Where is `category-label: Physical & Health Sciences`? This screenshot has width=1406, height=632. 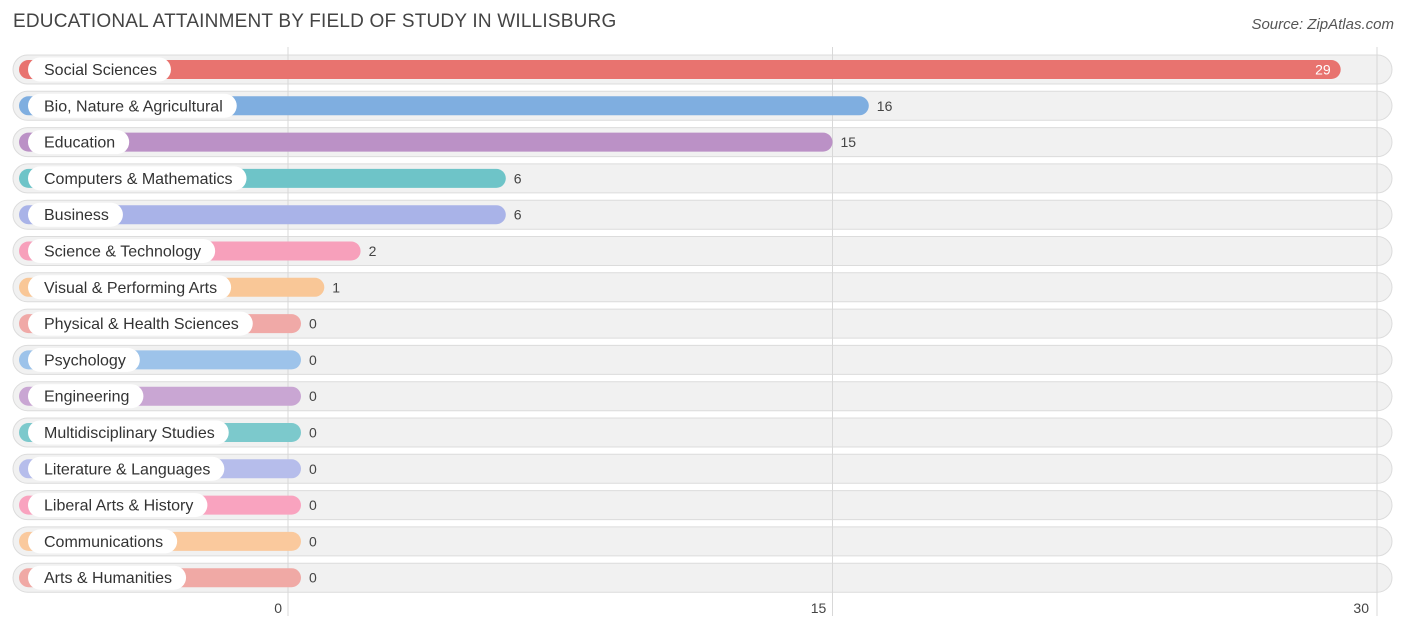
category-label: Physical & Health Sciences is located at coordinates (141, 324).